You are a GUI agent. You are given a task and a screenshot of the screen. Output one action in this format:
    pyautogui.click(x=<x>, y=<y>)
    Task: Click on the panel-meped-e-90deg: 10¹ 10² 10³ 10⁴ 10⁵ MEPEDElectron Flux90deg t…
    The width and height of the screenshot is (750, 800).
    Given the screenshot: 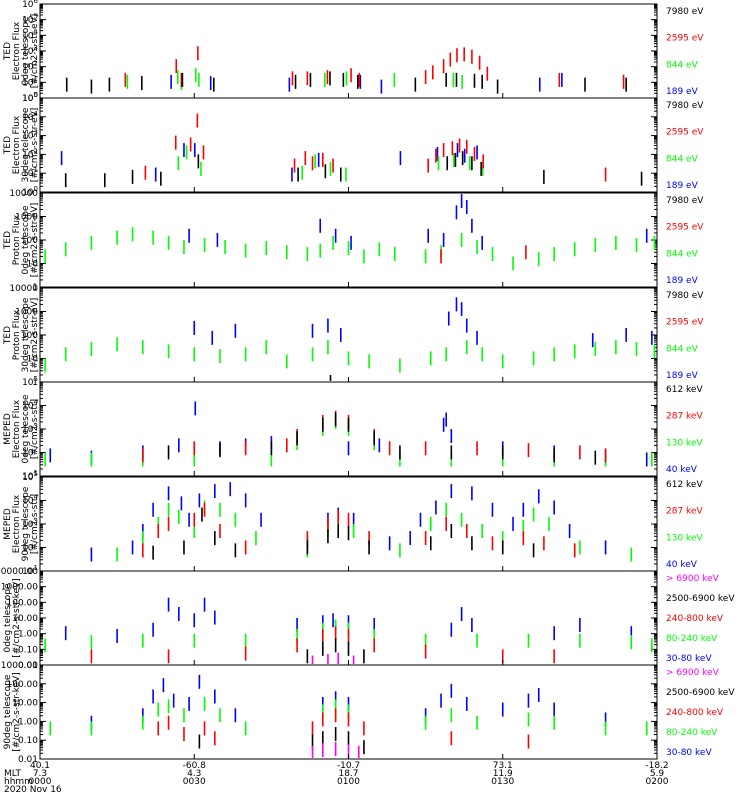 What is the action you would take?
    pyautogui.click(x=353, y=523)
    